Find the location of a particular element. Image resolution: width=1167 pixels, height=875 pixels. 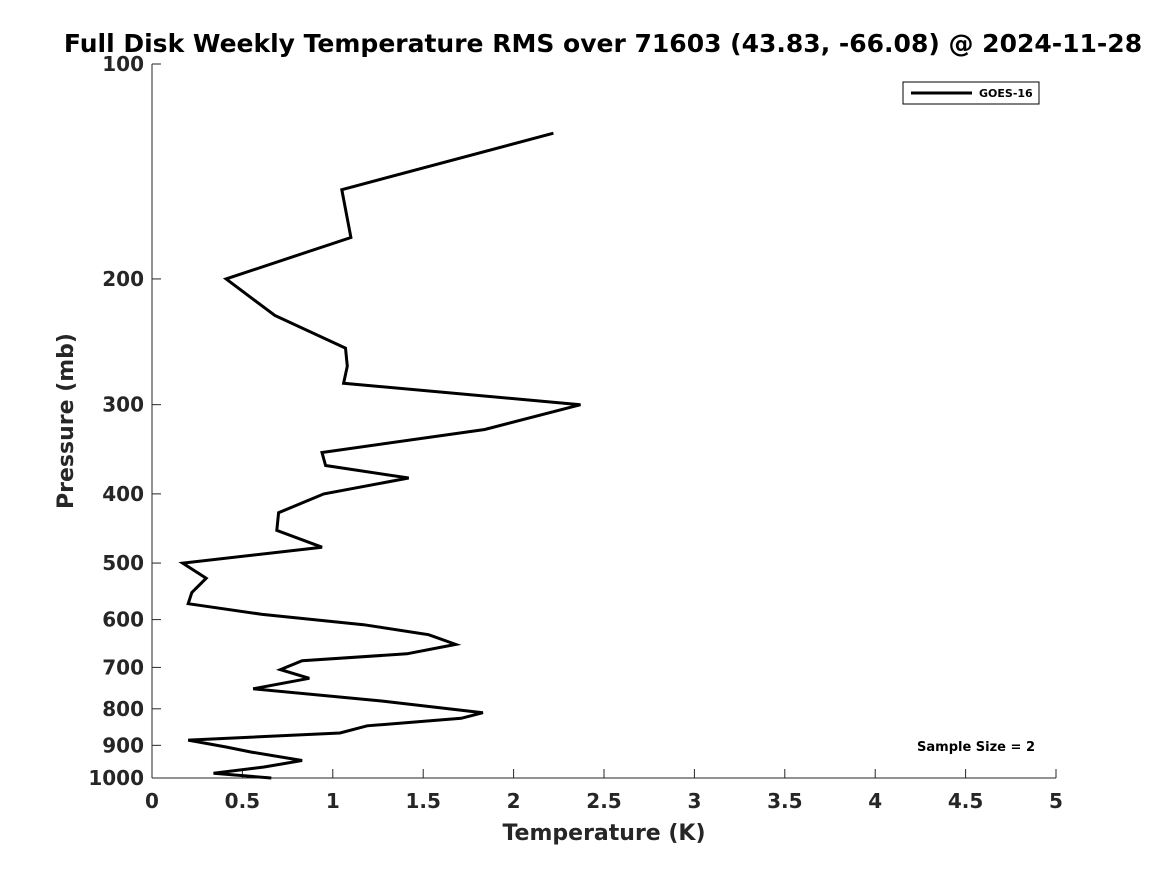

x-tick-label: 3.5 is located at coordinates (784, 801).